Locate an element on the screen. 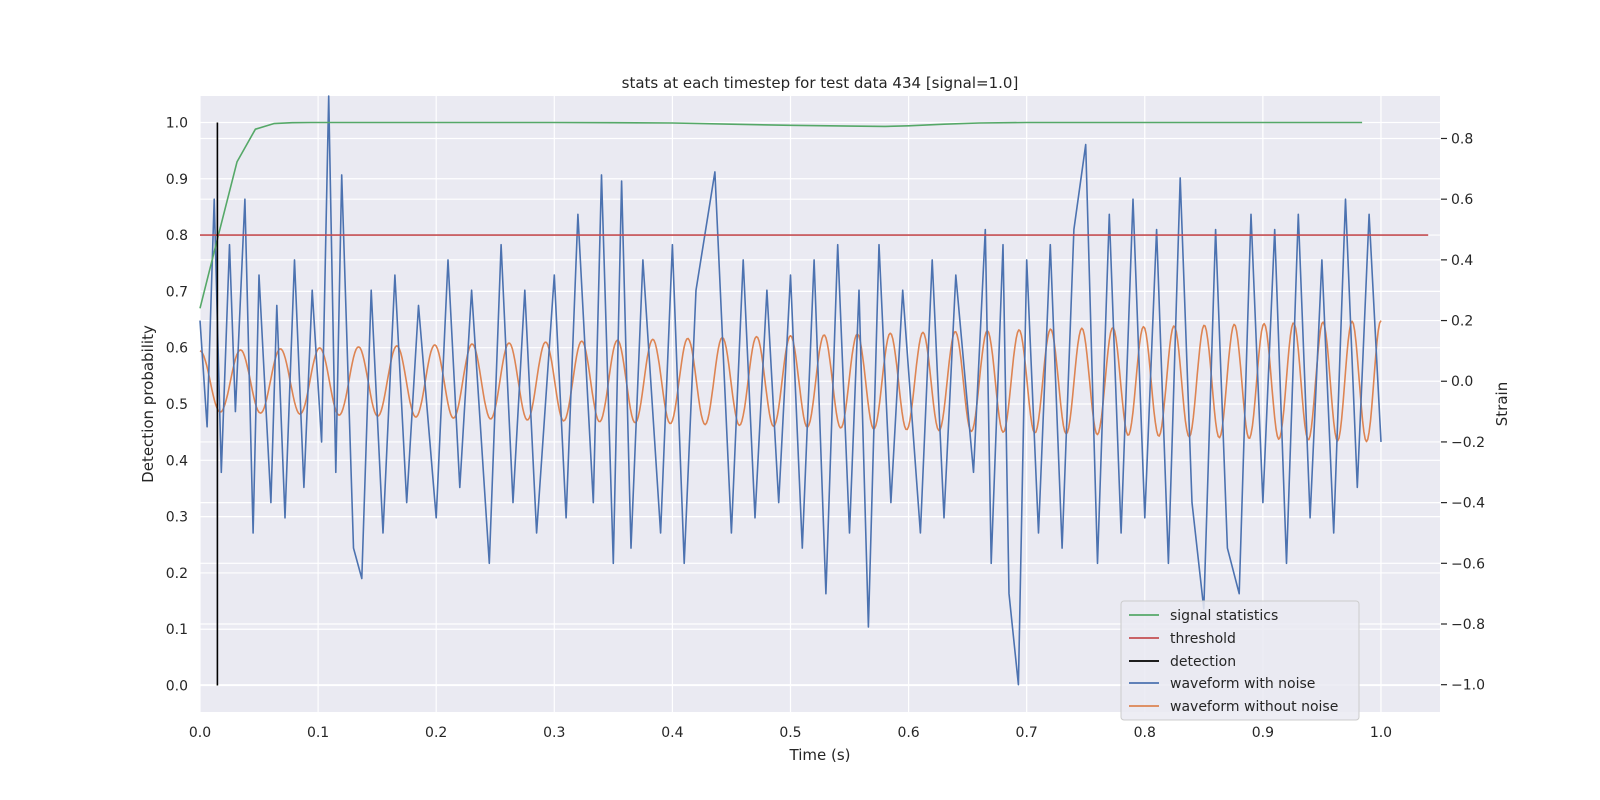 This screenshot has width=1600, height=800. y2-tick-label-7: 0.4 is located at coordinates (1462, 261).